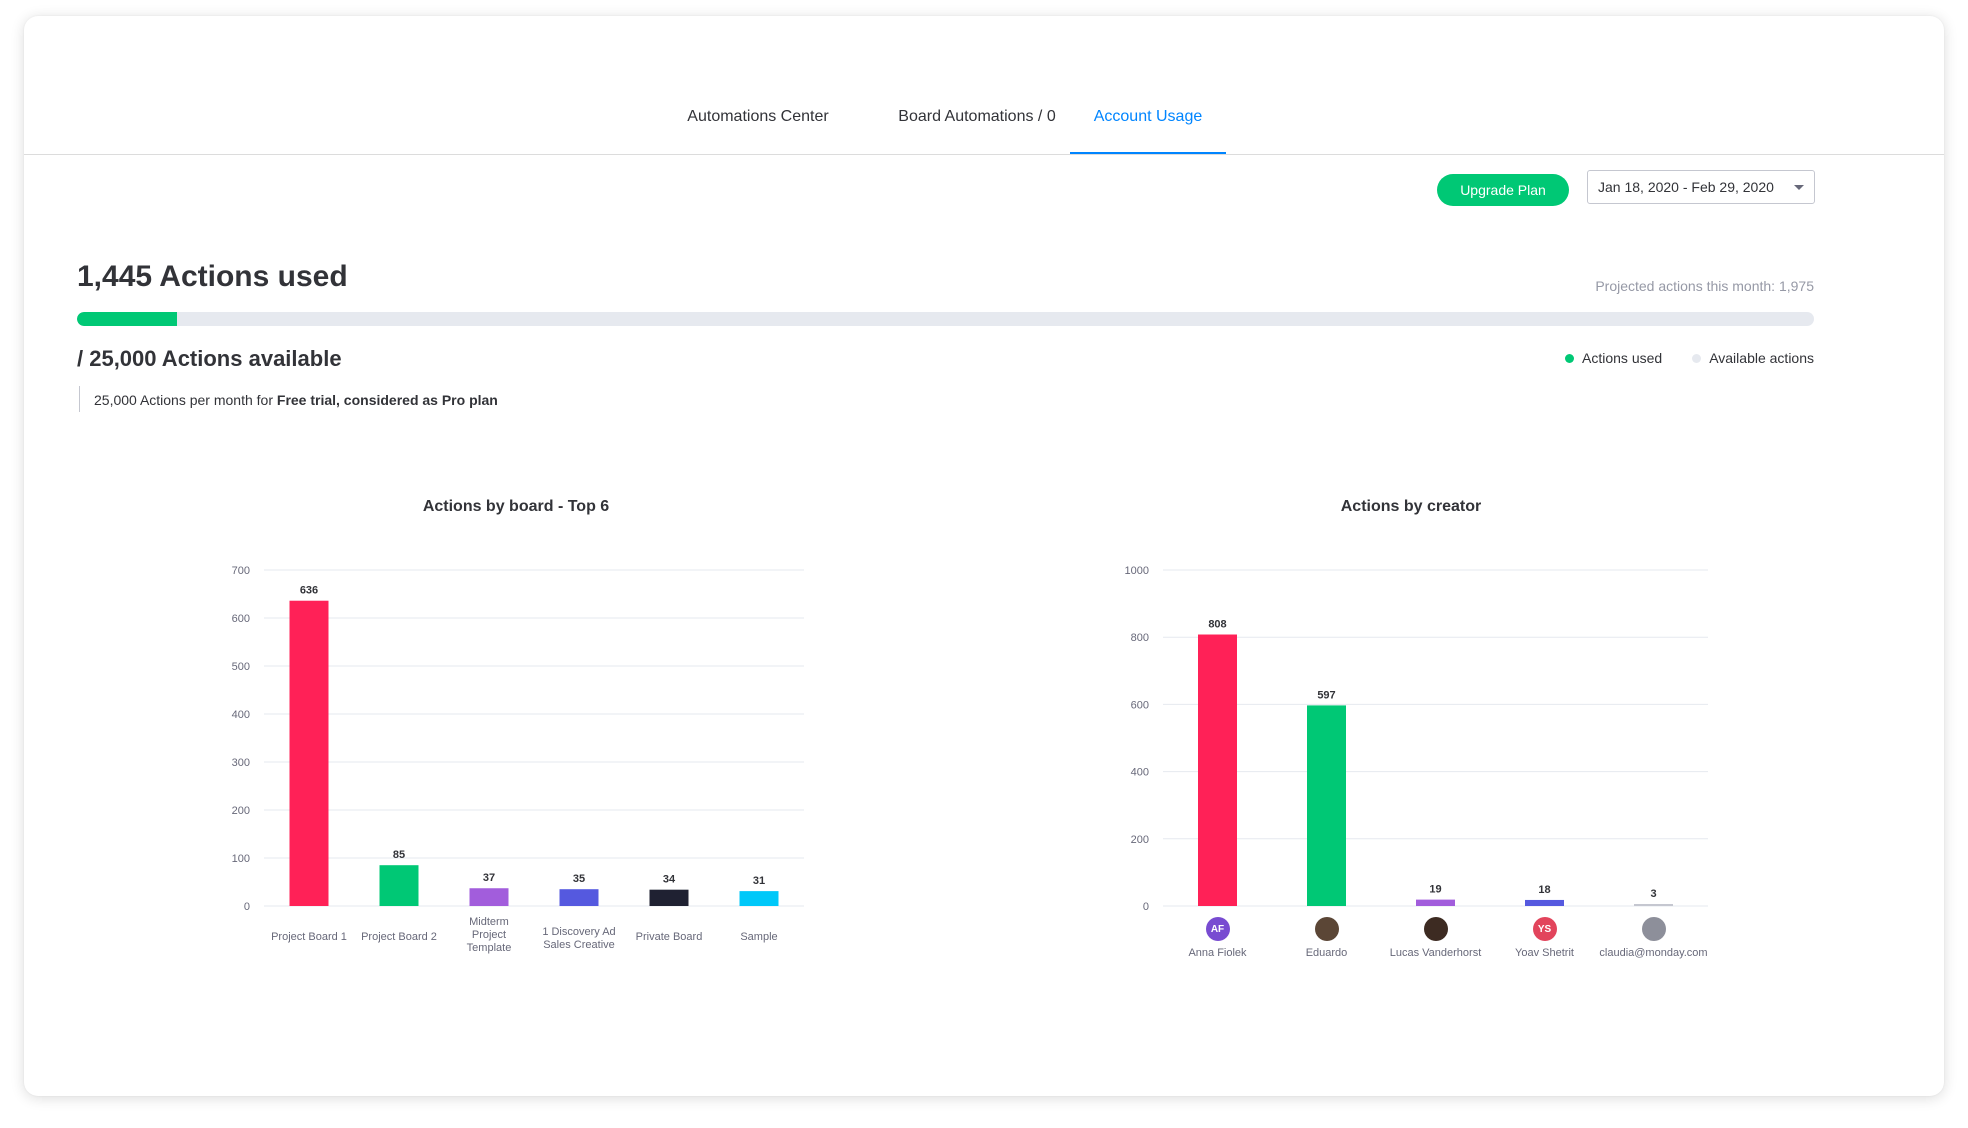 This screenshot has width=1968, height=1128. I want to click on x-tick-label: Anna Fiolek, so click(1217, 953).